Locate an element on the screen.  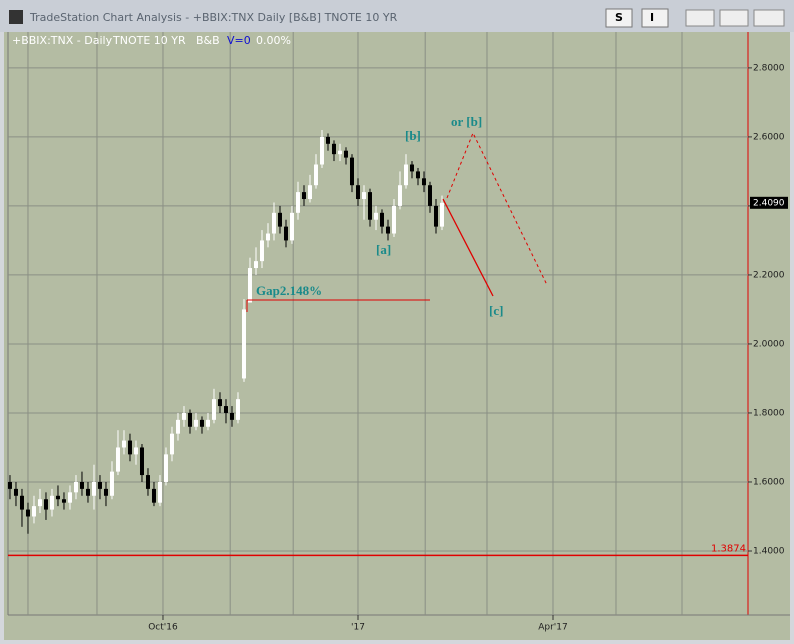
header-volume: V=0 is located at coordinates (239, 40).